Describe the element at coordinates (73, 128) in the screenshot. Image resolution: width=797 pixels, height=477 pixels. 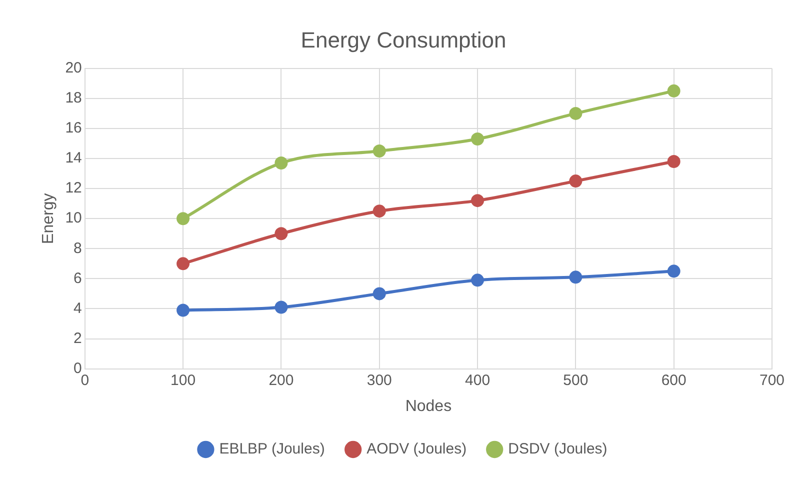
I see `y-tick-label: 16` at that location.